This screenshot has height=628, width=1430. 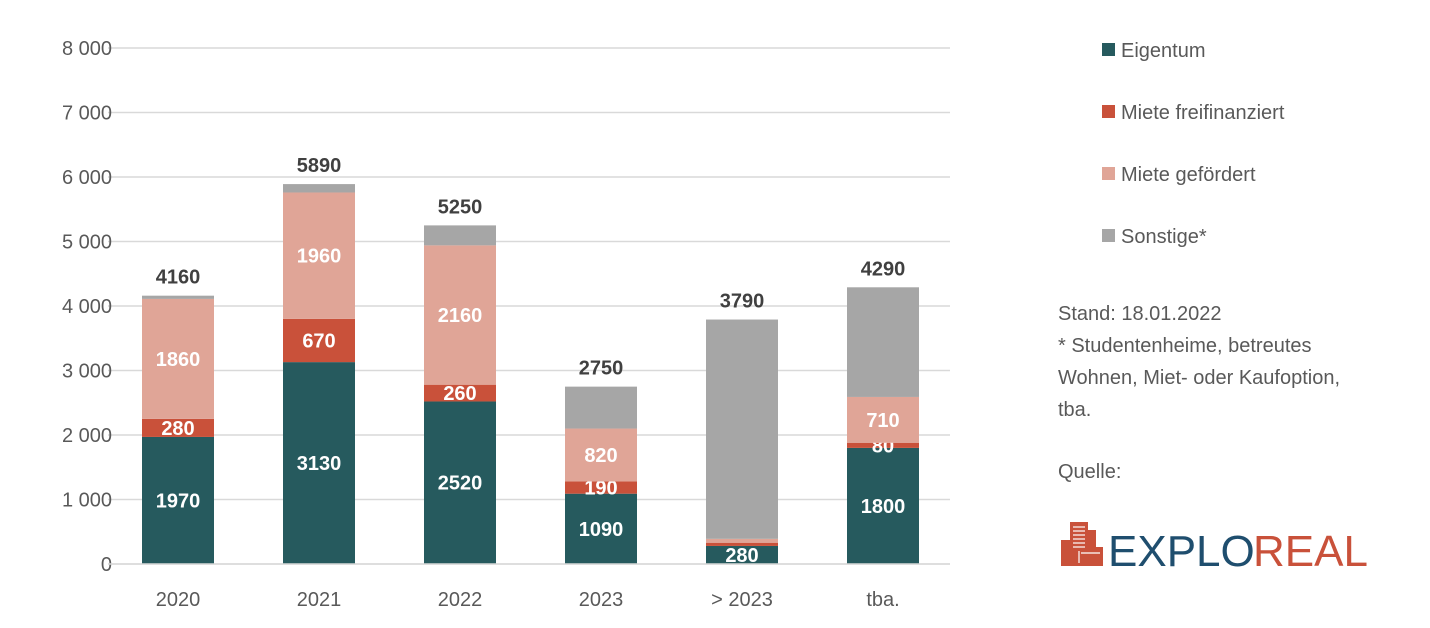 I want to click on y-tick-label: 3 000, so click(x=87, y=372).